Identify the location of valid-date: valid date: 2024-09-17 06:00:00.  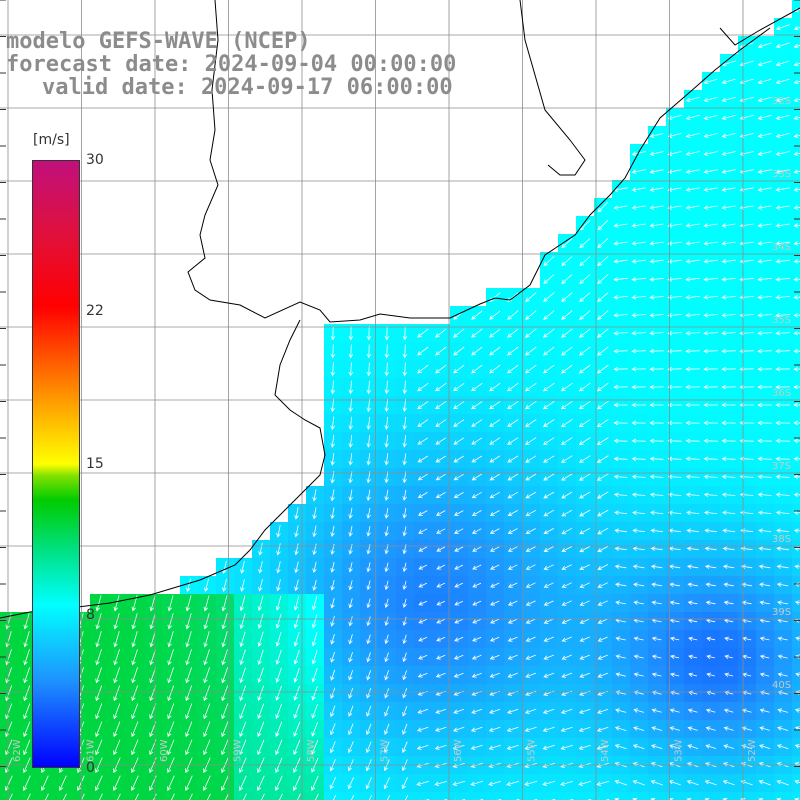
(247, 87).